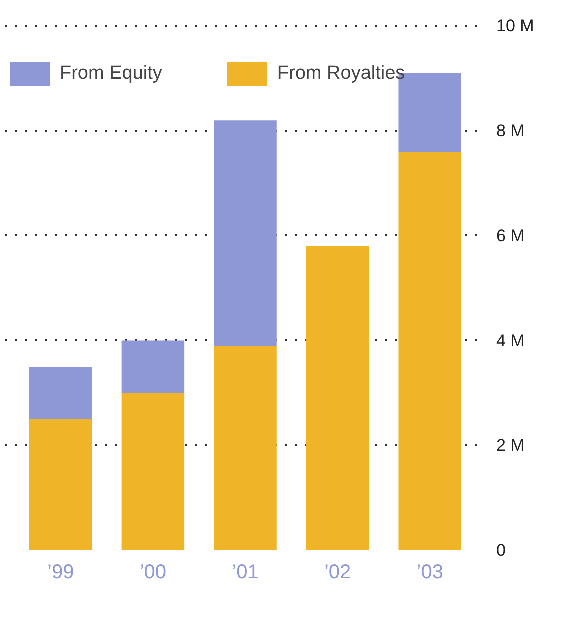 The image size is (573, 620). What do you see at coordinates (341, 74) in the screenshot?
I see `legend-label: From Royalties` at bounding box center [341, 74].